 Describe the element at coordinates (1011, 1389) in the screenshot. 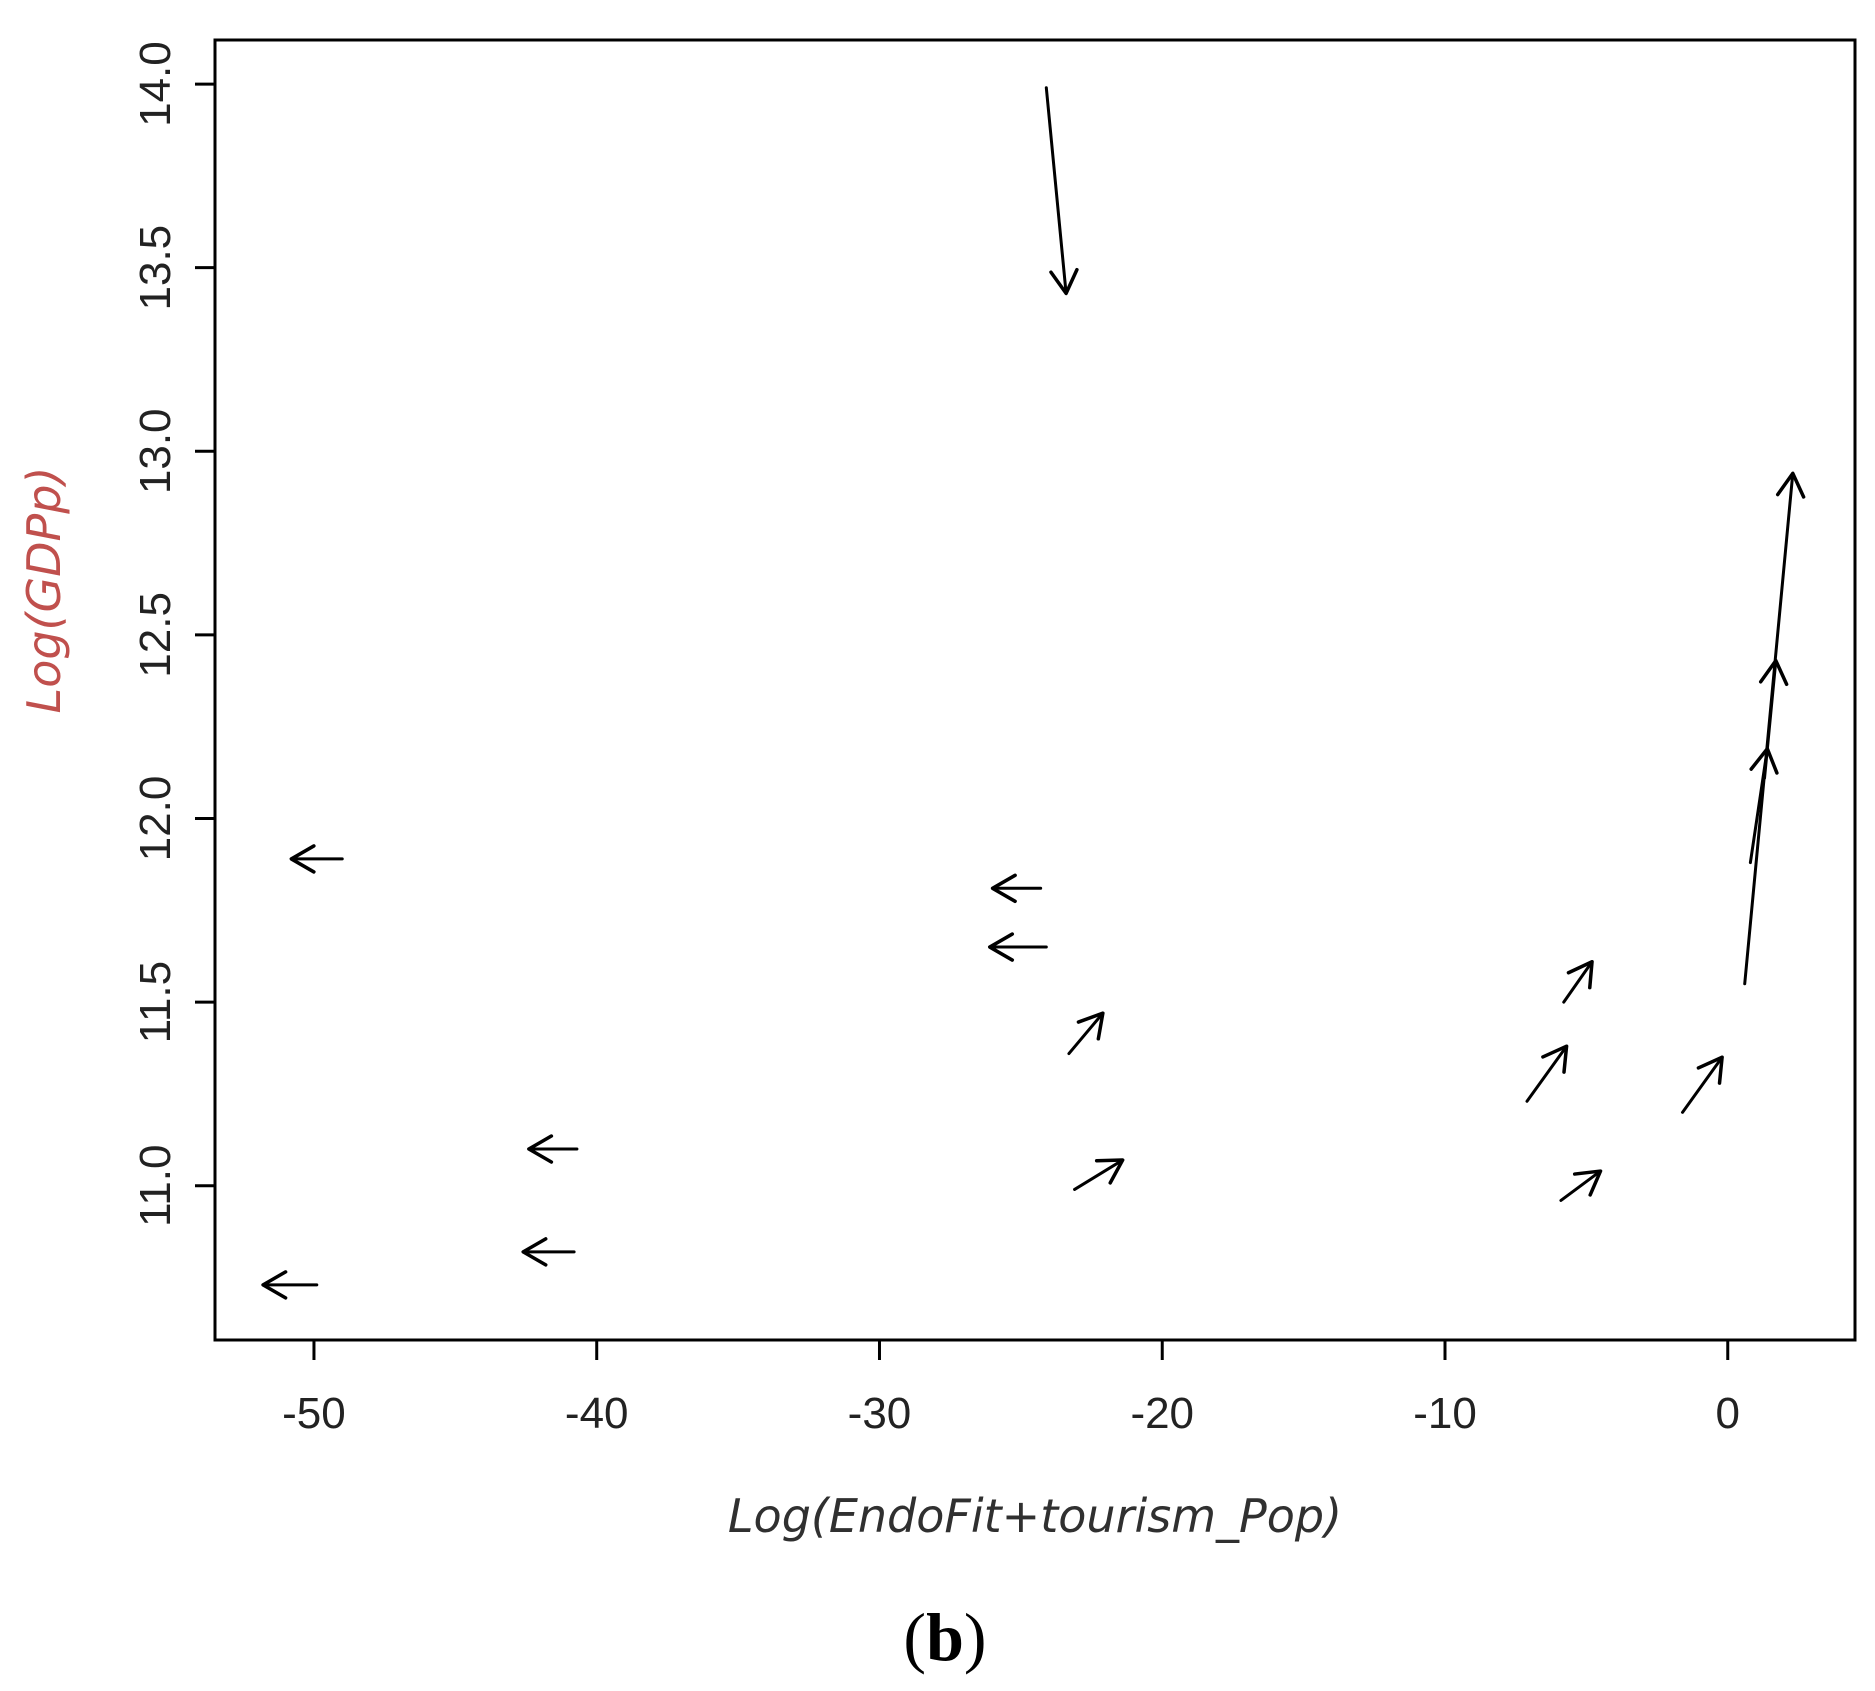

I see `x-axis: -50 -40 -30 -20 -10 0` at that location.